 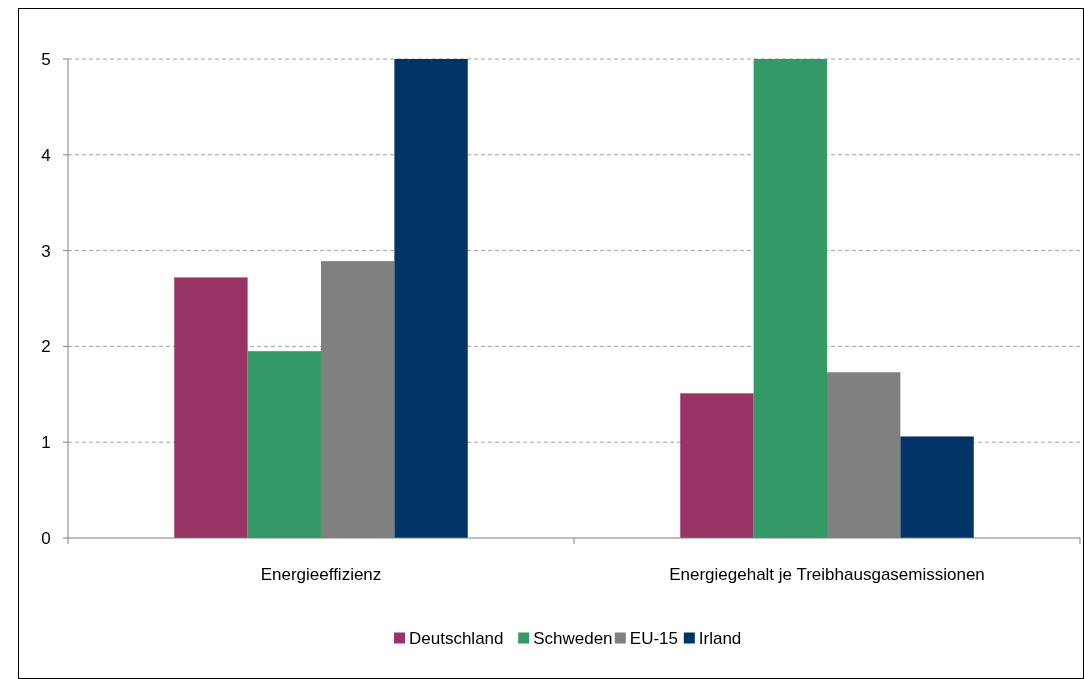 What do you see at coordinates (653, 638) in the screenshot?
I see `legend-label: EU-15` at bounding box center [653, 638].